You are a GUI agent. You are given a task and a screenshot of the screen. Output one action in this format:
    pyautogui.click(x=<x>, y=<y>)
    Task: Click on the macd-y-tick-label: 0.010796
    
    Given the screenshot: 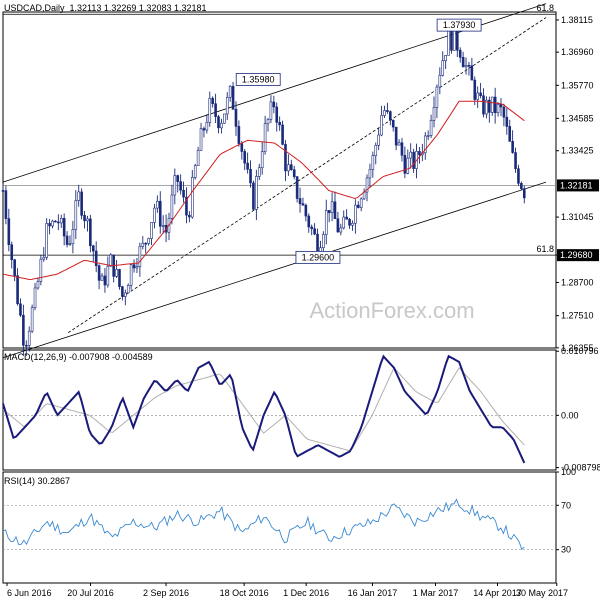 What is the action you would take?
    pyautogui.click(x=580, y=351)
    